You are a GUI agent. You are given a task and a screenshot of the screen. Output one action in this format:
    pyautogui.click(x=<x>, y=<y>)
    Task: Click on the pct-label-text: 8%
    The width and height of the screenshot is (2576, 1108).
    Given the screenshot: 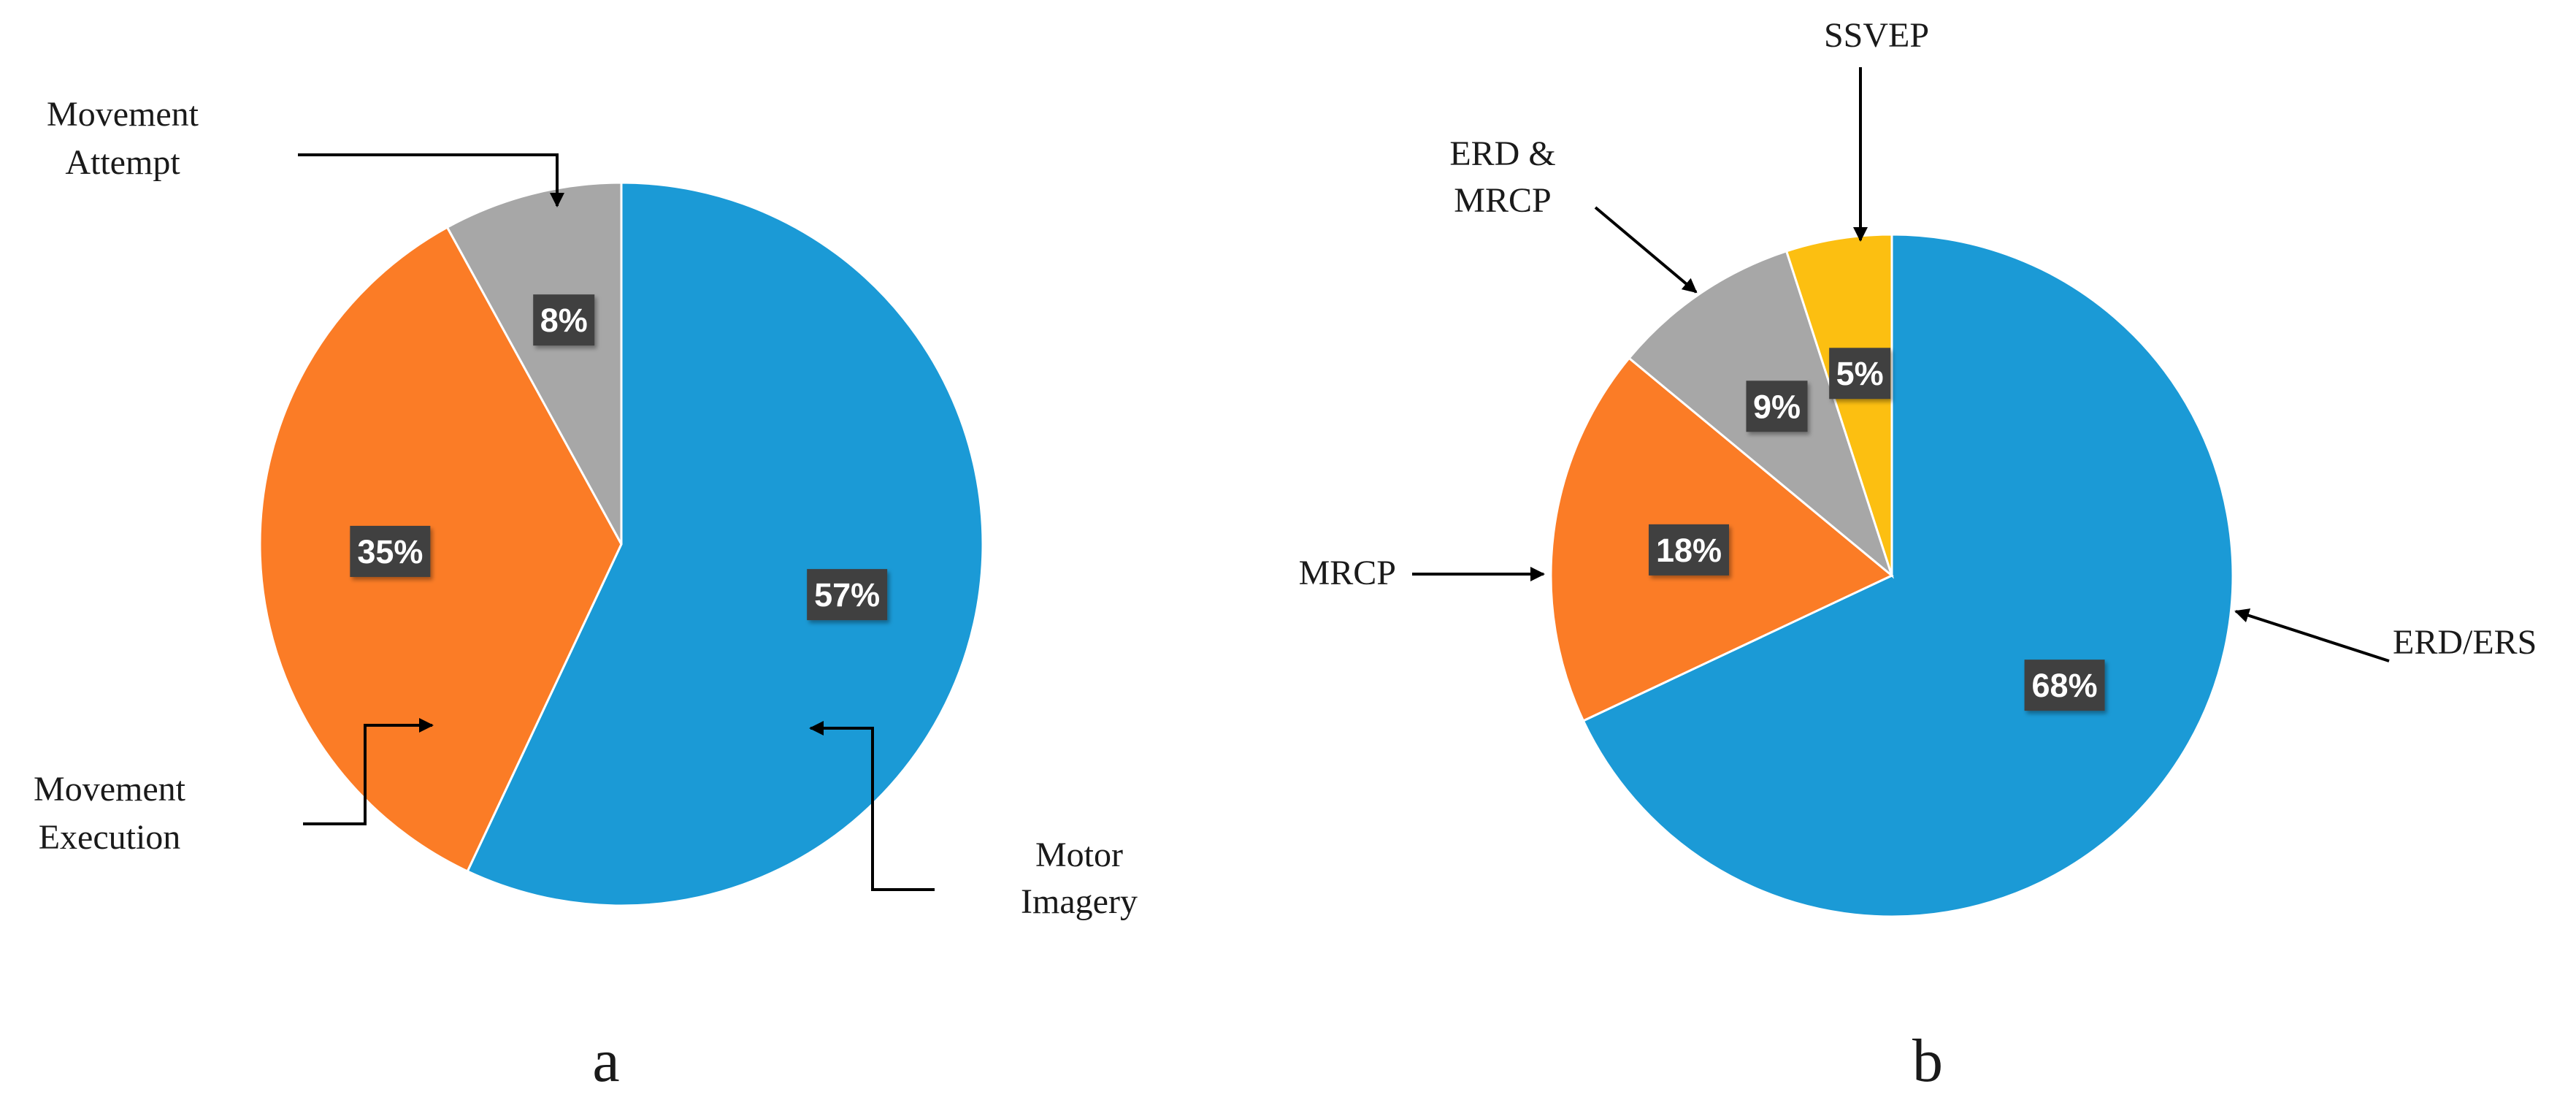 What is the action you would take?
    pyautogui.click(x=564, y=320)
    